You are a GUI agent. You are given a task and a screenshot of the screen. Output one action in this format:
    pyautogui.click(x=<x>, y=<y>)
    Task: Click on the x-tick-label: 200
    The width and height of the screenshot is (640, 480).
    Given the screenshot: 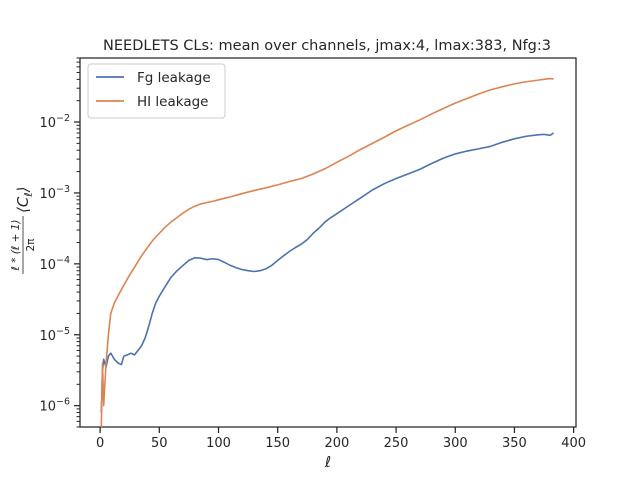 What is the action you would take?
    pyautogui.click(x=336, y=443)
    